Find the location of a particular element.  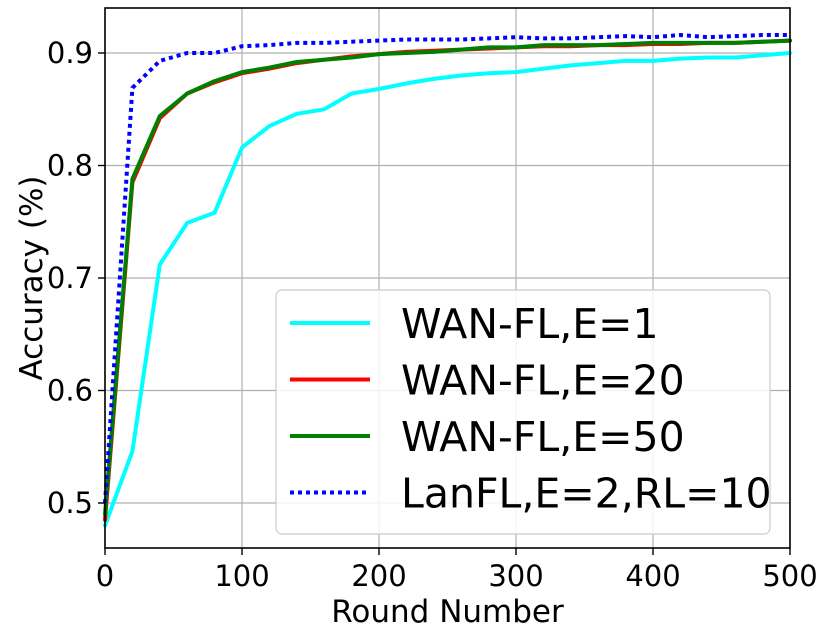

legend-label-2: WAN-FL,E=20 is located at coordinates (543, 381).